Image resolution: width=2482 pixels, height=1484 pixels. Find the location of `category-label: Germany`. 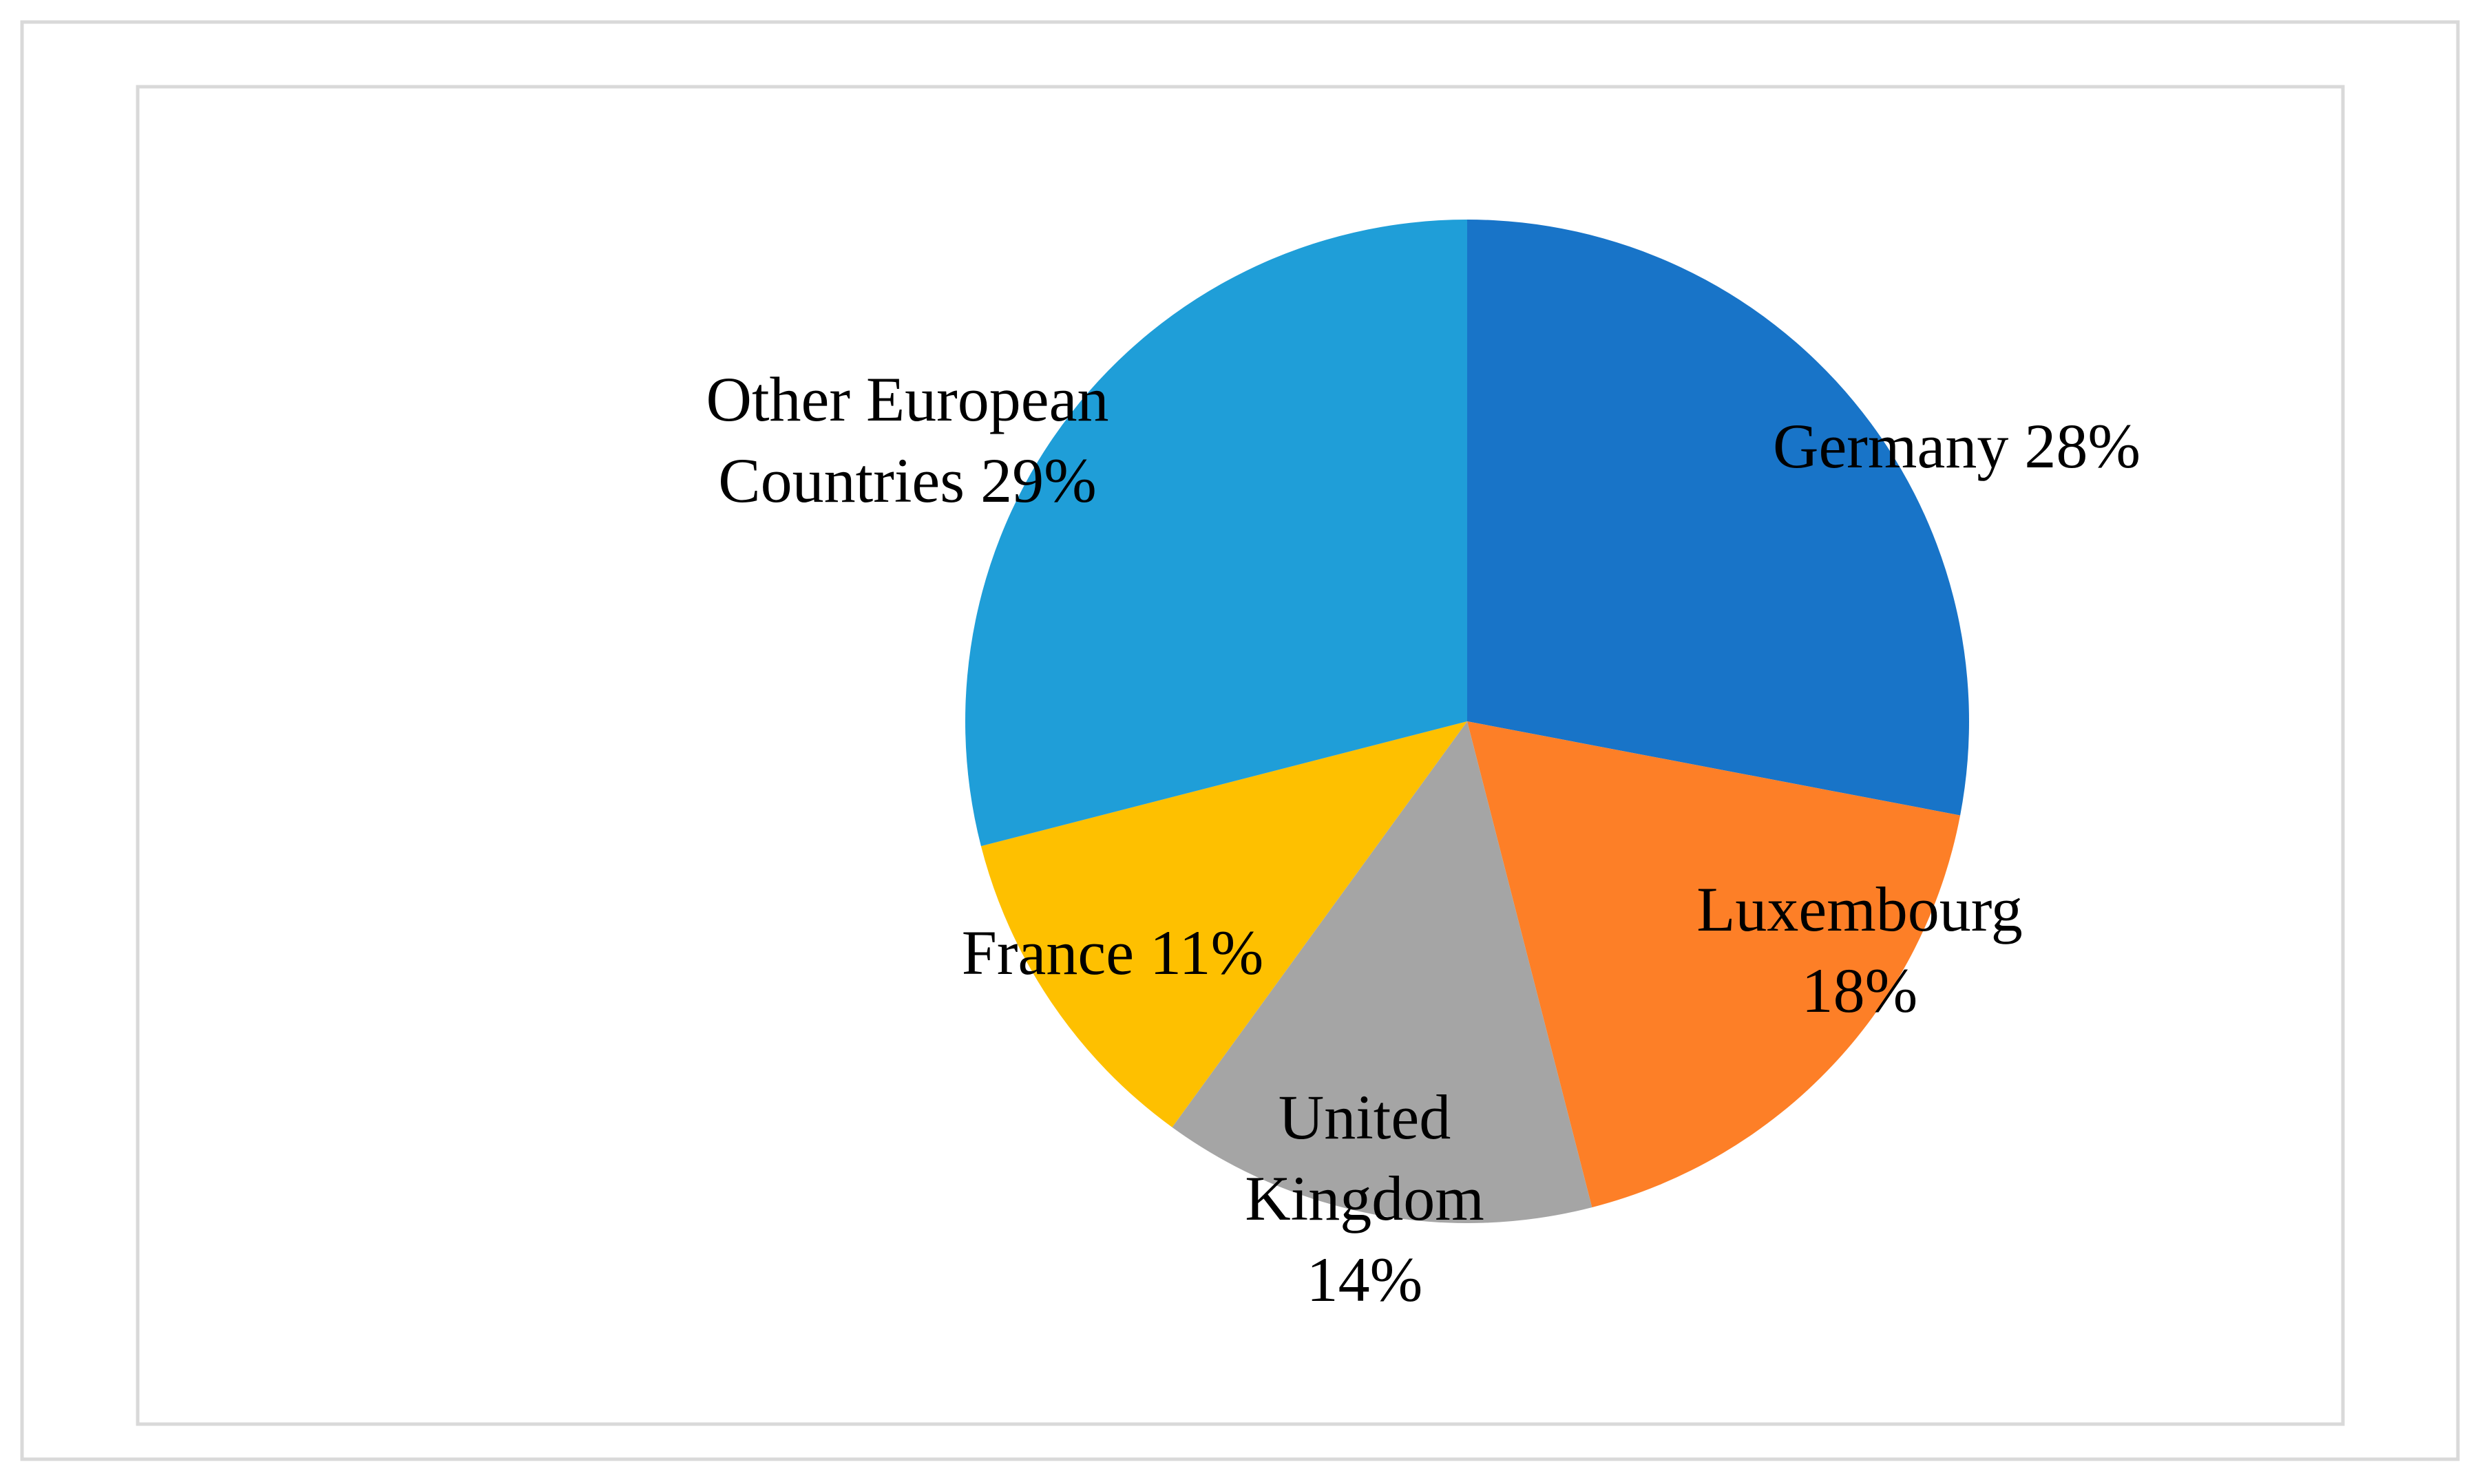

category-label: Germany is located at coordinates (1891, 446).